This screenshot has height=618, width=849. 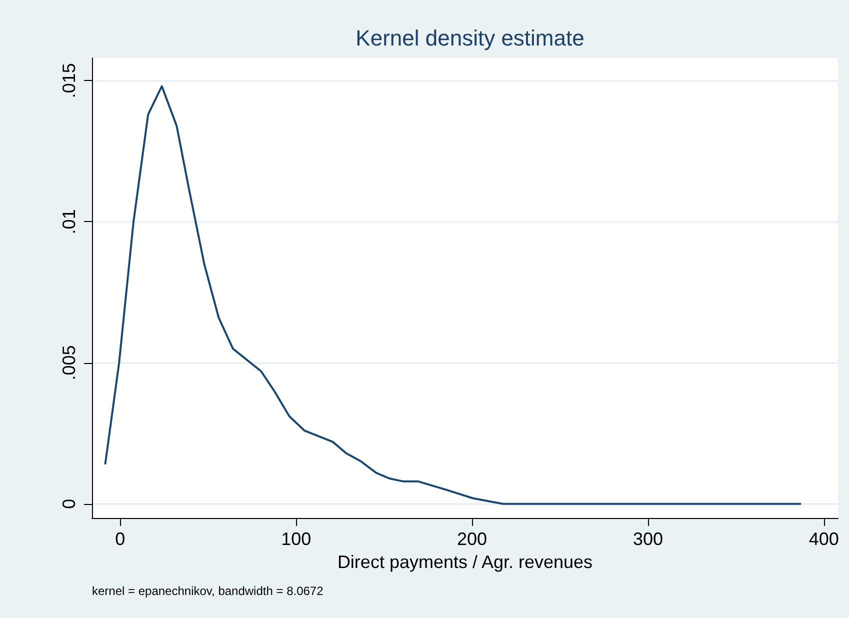 What do you see at coordinates (120, 539) in the screenshot?
I see `x-tick-label: 0` at bounding box center [120, 539].